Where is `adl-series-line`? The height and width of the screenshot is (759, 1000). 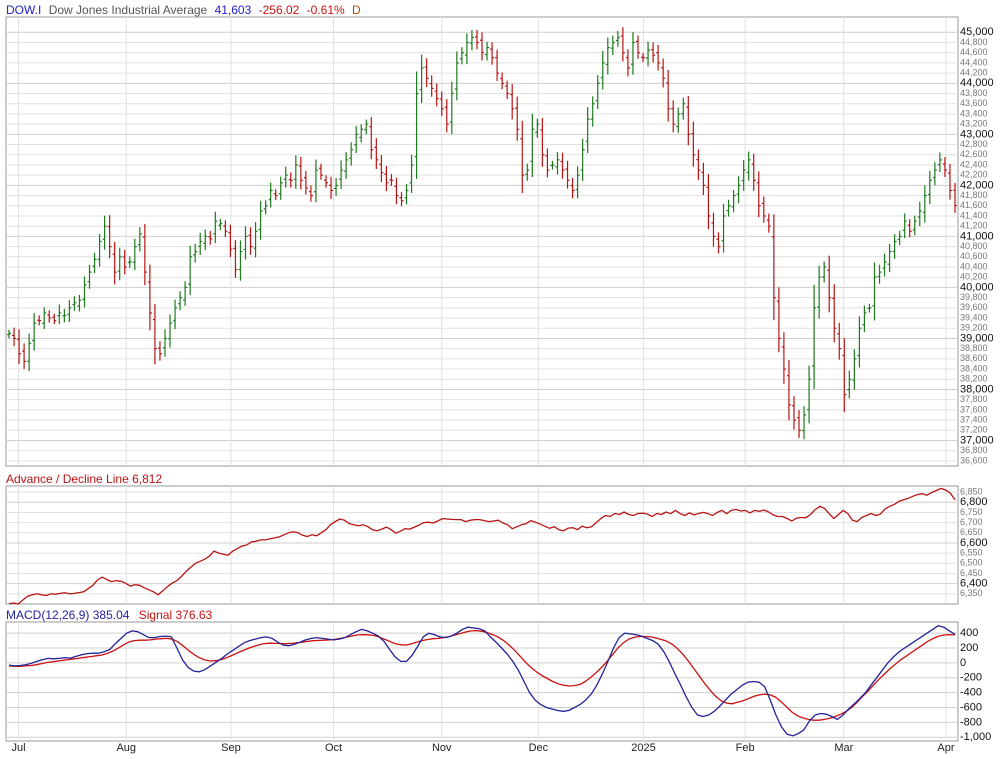 adl-series-line is located at coordinates (482, 546).